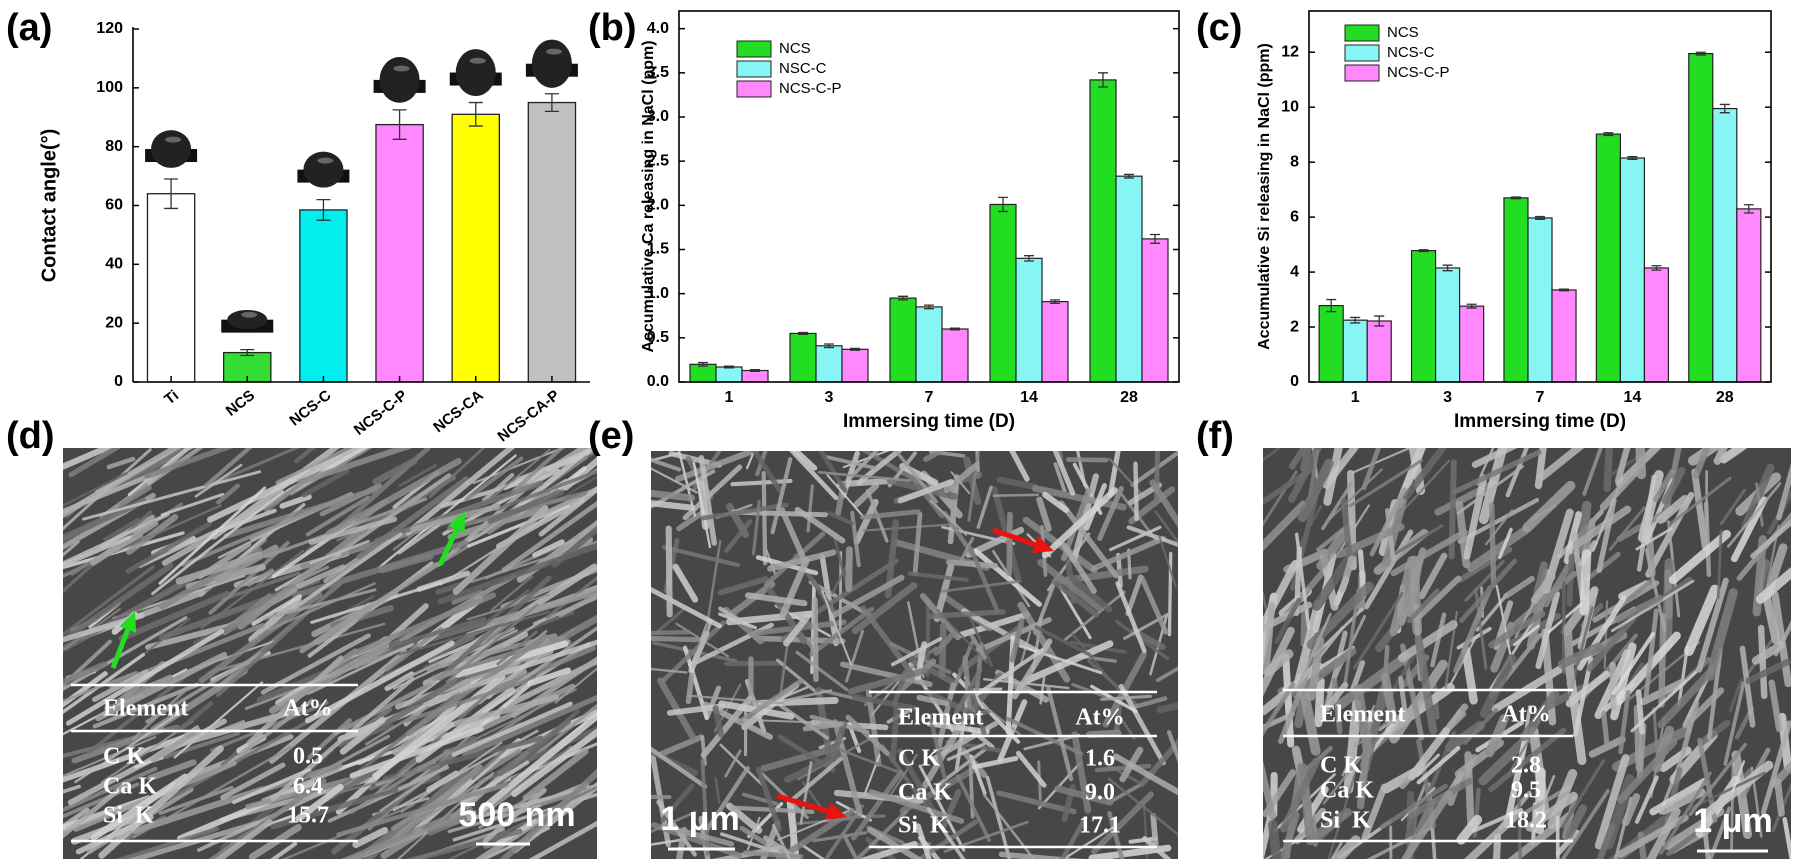  Describe the element at coordinates (1540, 397) in the screenshot. I see `x-tick-label: 7` at that location.